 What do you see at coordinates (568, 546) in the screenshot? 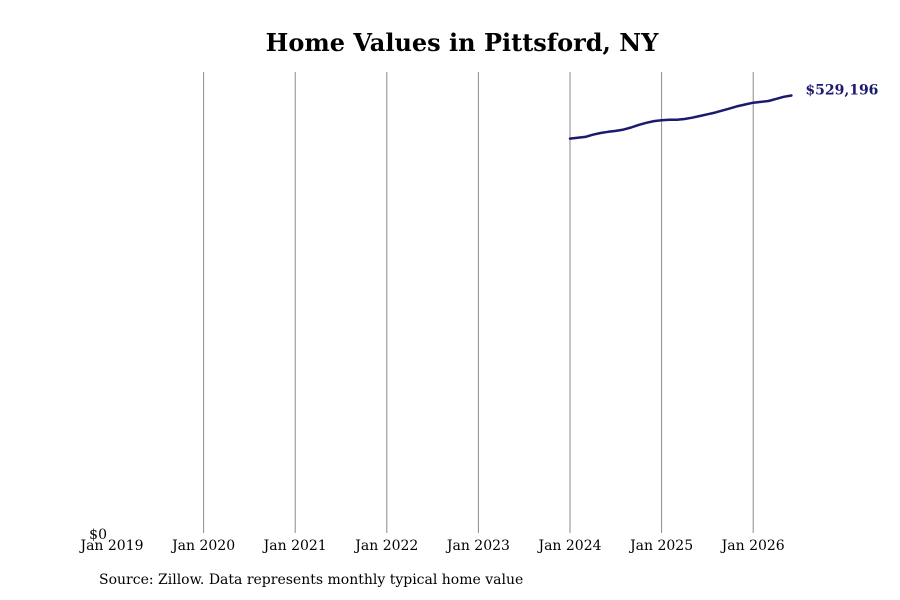
I see `x-tick-label: Jan 2024` at bounding box center [568, 546].